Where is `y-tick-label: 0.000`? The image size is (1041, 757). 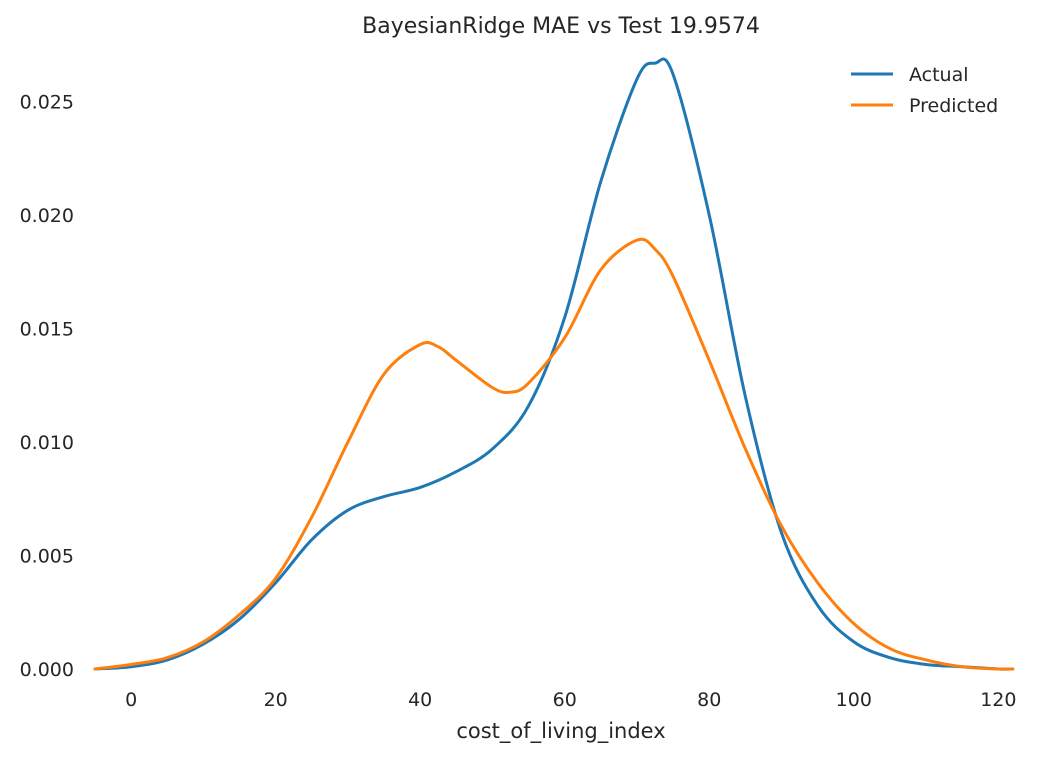
y-tick-label: 0.000 is located at coordinates (47, 670).